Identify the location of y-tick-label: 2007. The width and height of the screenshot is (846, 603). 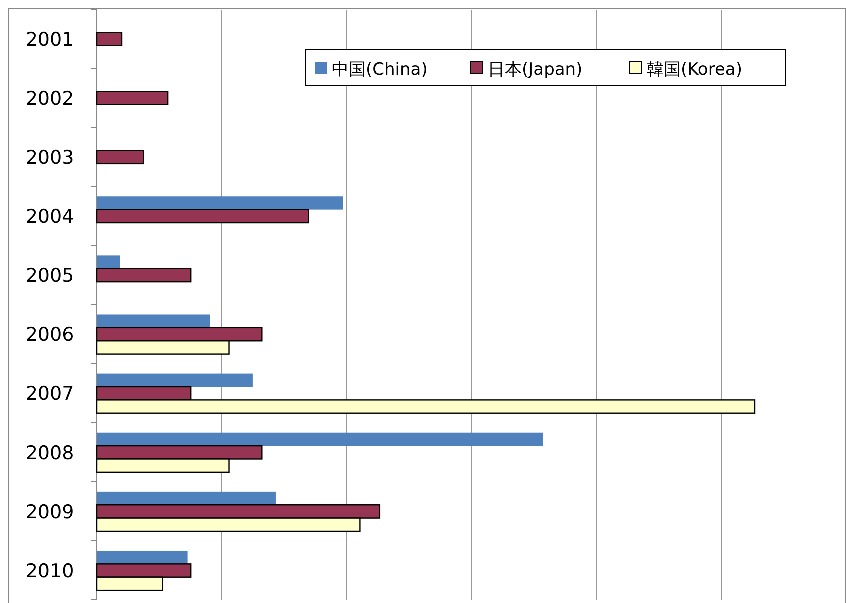
(50, 394).